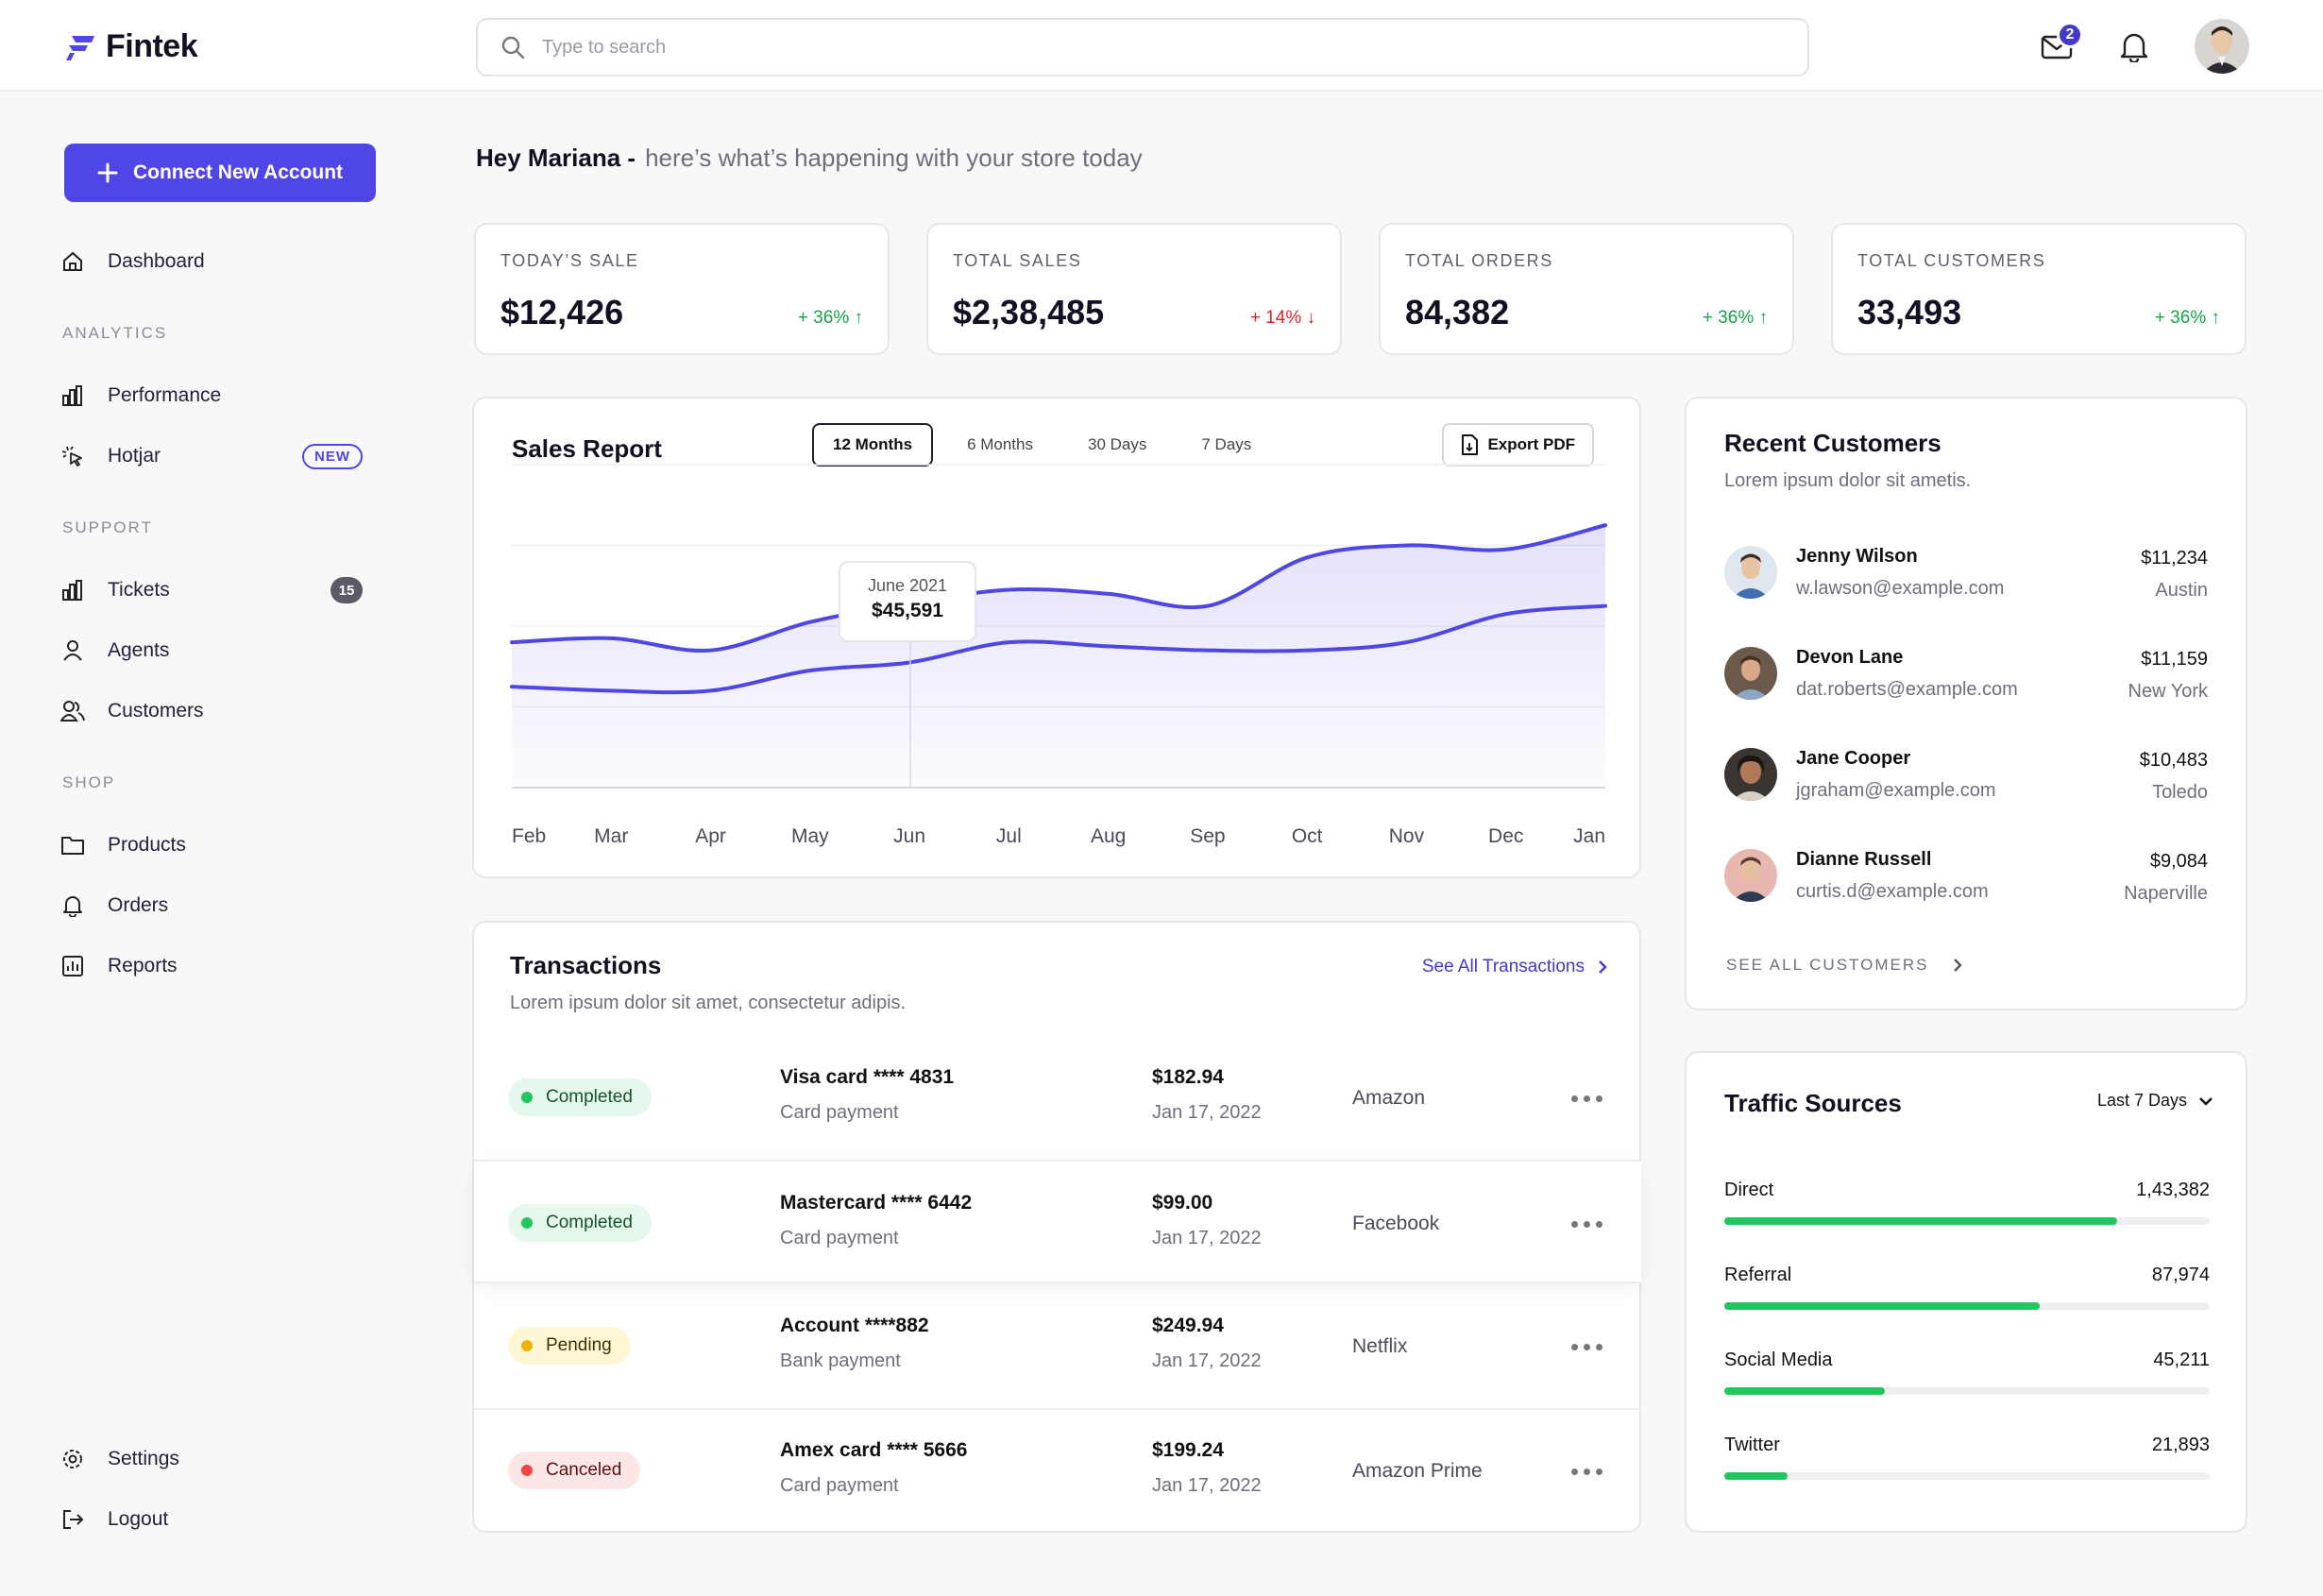  Describe the element at coordinates (107, 172) in the screenshot. I see `plus-icon` at that location.